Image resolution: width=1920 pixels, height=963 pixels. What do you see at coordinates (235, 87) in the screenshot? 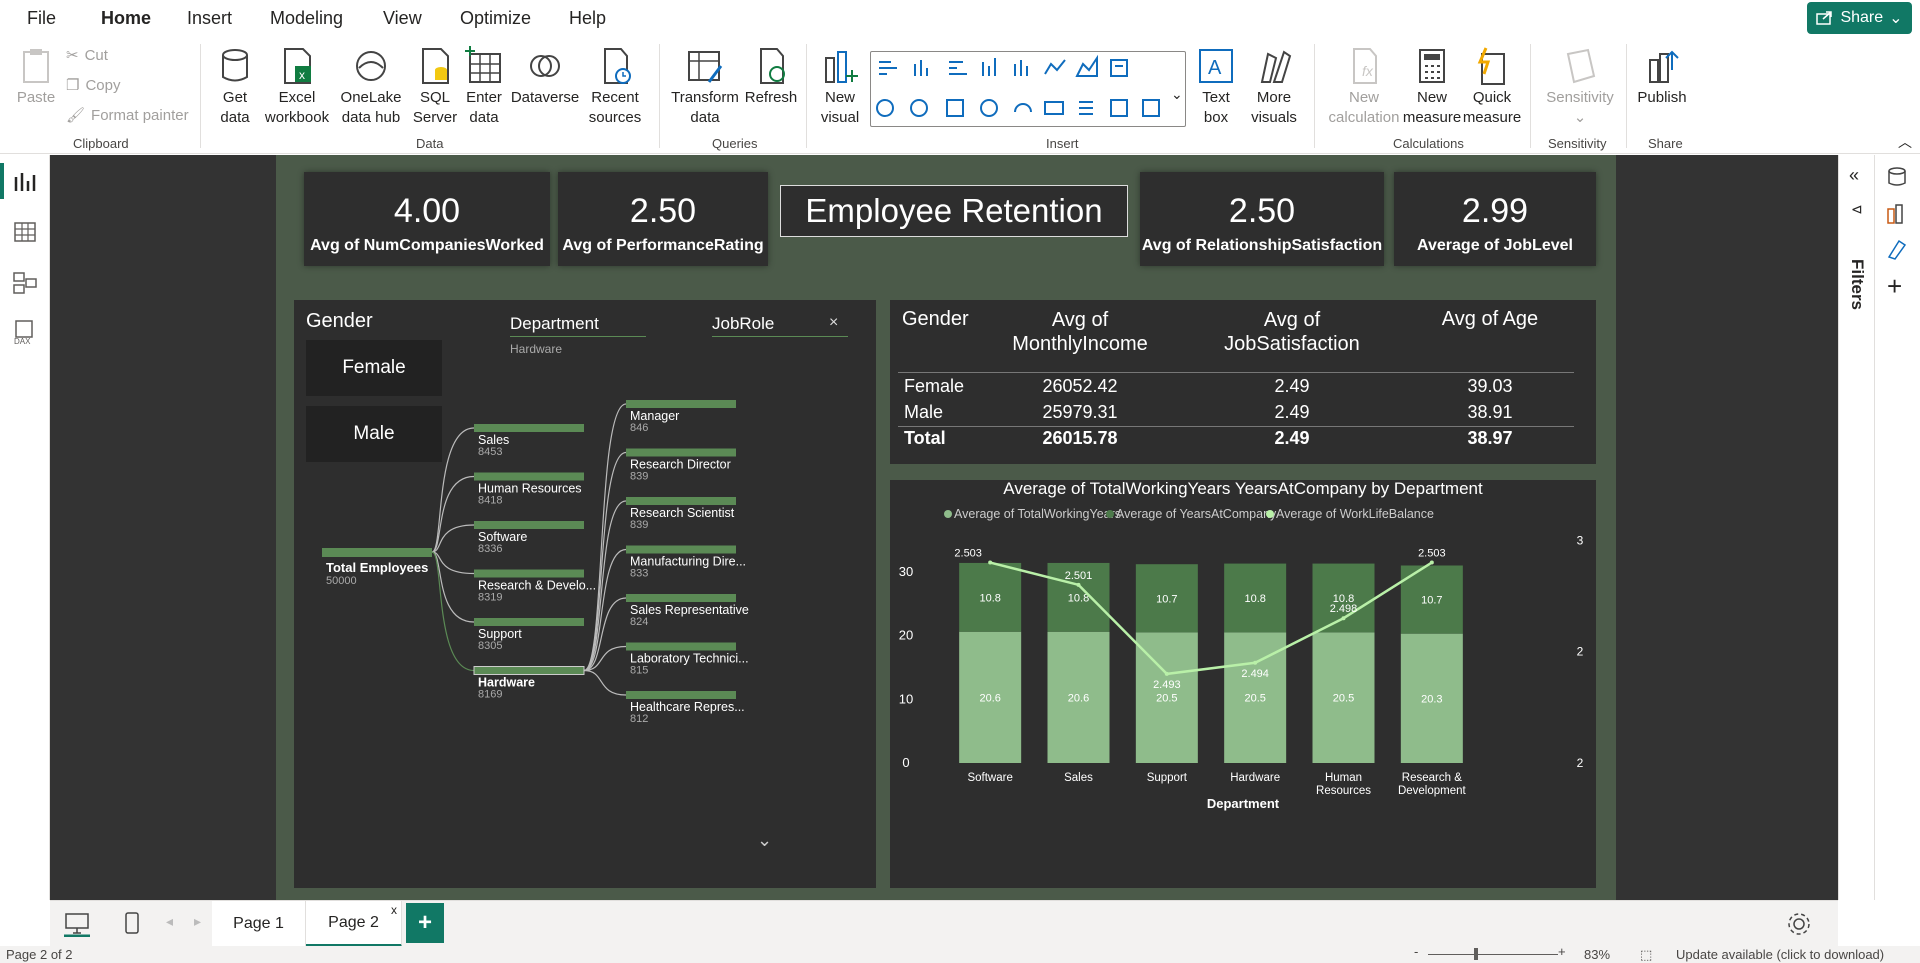
I see `get-data-button: Get data` at bounding box center [235, 87].